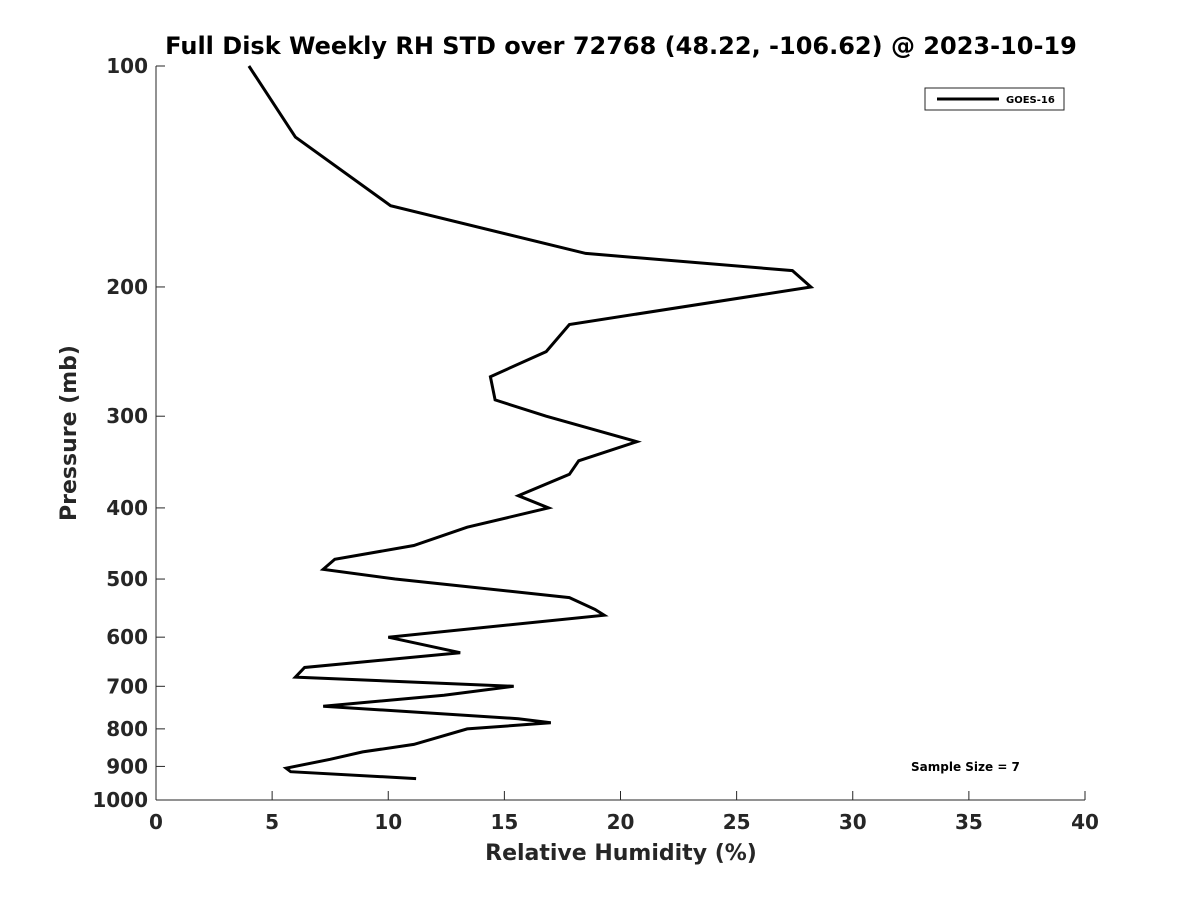 Image resolution: width=1200 pixels, height=900 pixels. Describe the element at coordinates (621, 822) in the screenshot. I see `x-tick-label: 20` at that location.